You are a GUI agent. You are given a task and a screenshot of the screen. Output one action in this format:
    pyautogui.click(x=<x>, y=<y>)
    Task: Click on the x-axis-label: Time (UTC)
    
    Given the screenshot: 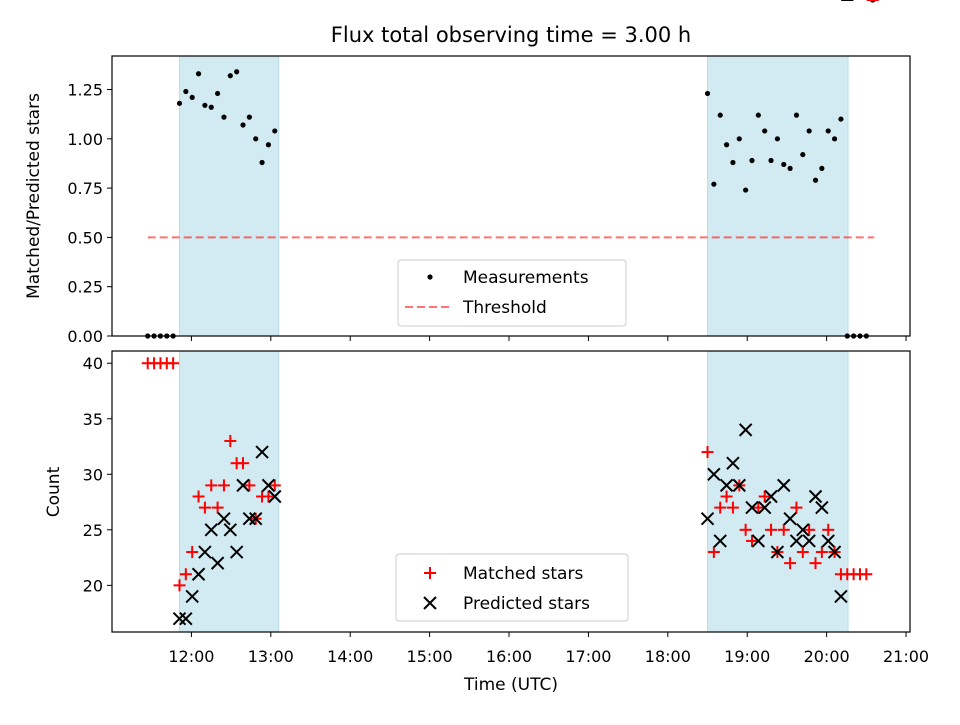 What is the action you would take?
    pyautogui.click(x=510, y=685)
    